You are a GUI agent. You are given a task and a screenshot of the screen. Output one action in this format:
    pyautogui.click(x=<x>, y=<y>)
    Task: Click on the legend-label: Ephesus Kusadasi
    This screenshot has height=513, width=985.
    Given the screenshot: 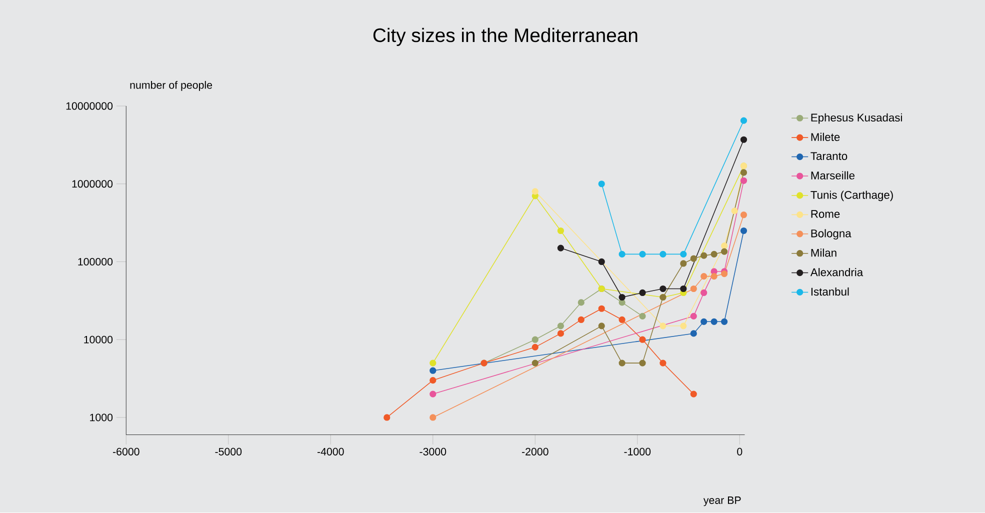 What is the action you would take?
    pyautogui.click(x=856, y=119)
    